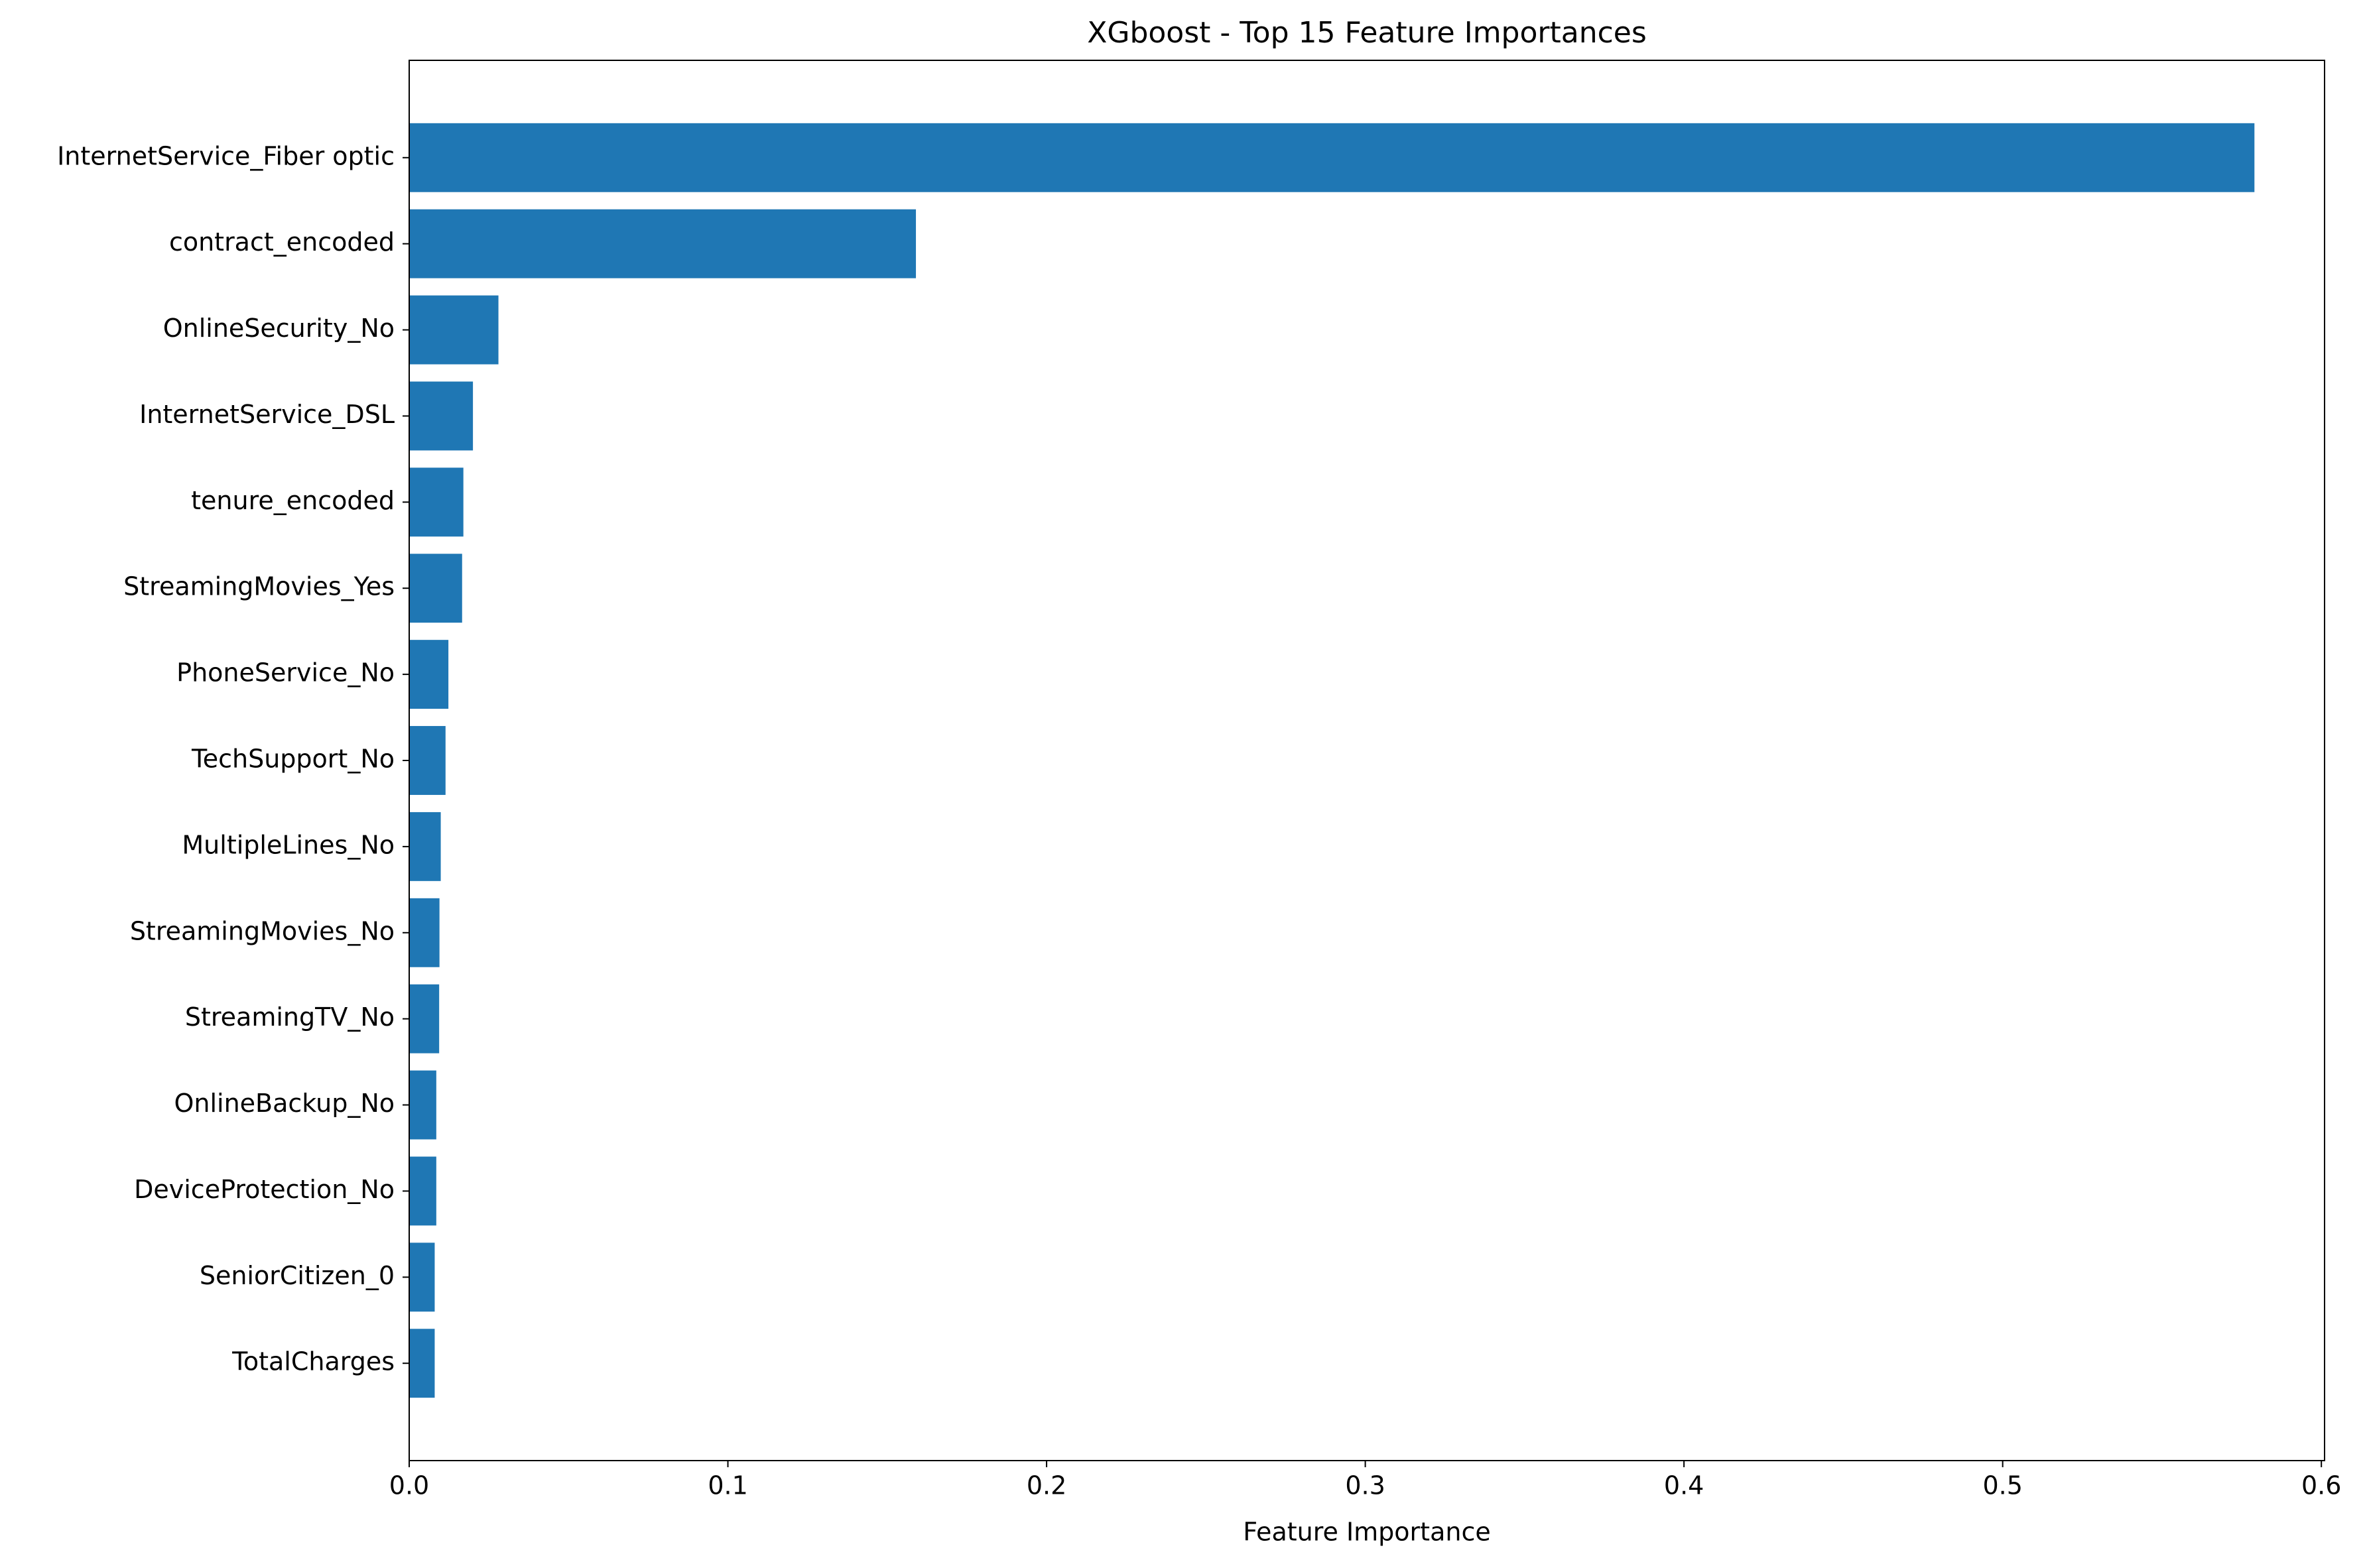  Describe the element at coordinates (409, 1485) in the screenshot. I see `x-tick-label: 0.0` at that location.